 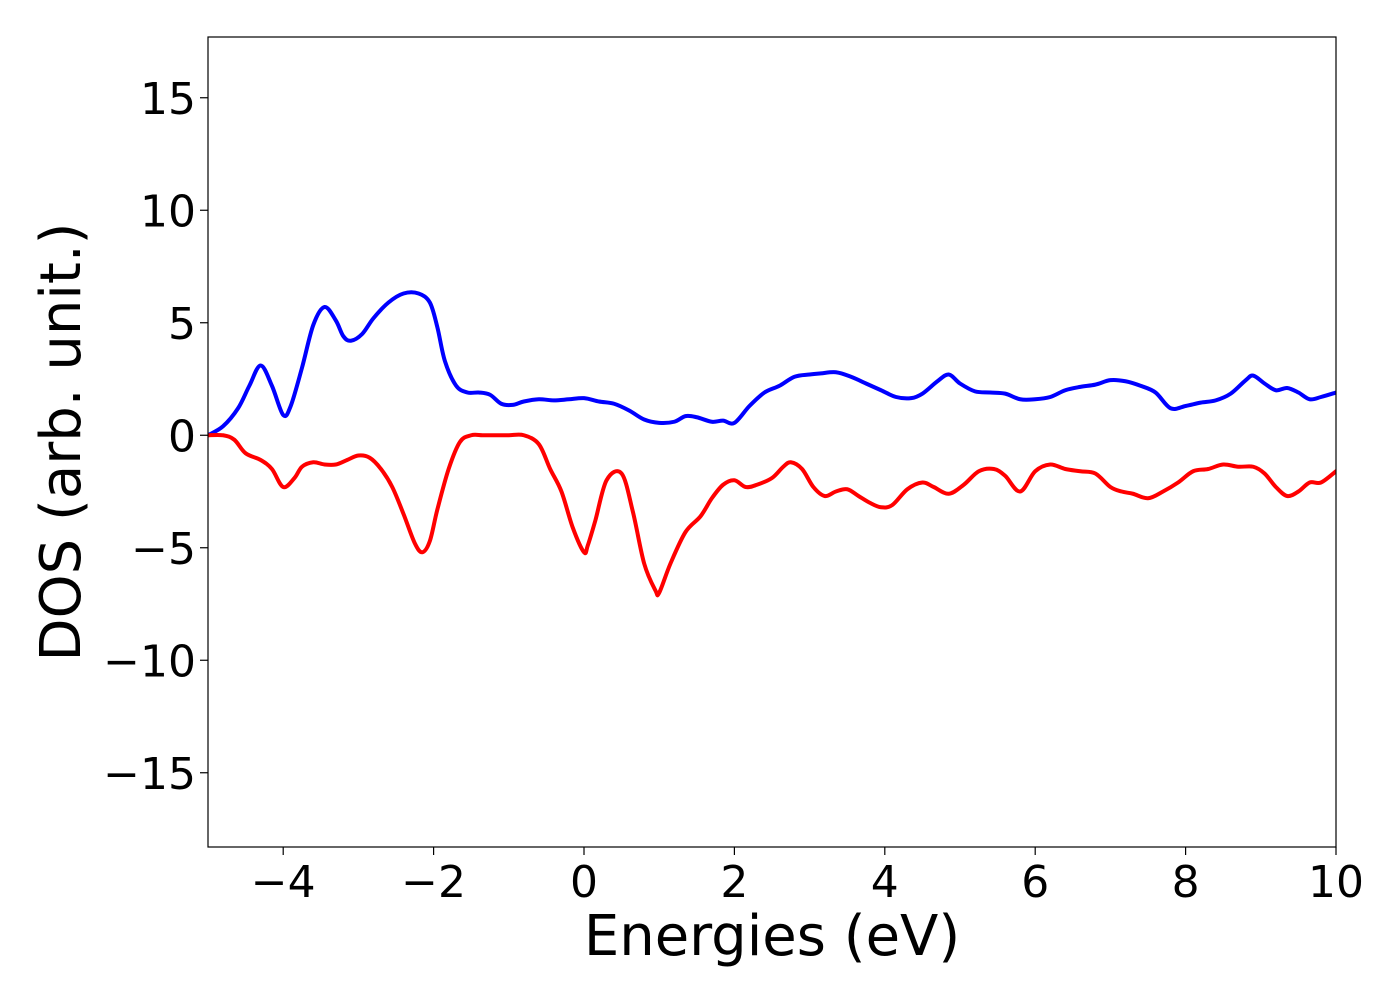 I want to click on spin-down-dos-line, so click(x=772, y=515).